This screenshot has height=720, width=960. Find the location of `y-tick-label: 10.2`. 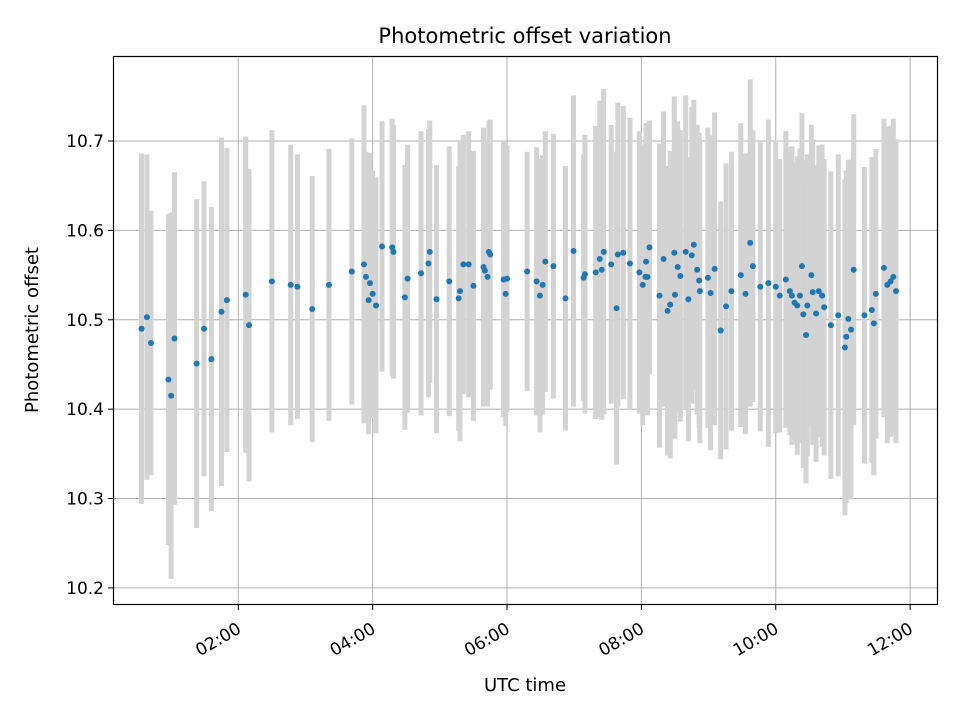

y-tick-label: 10.2 is located at coordinates (85, 589).